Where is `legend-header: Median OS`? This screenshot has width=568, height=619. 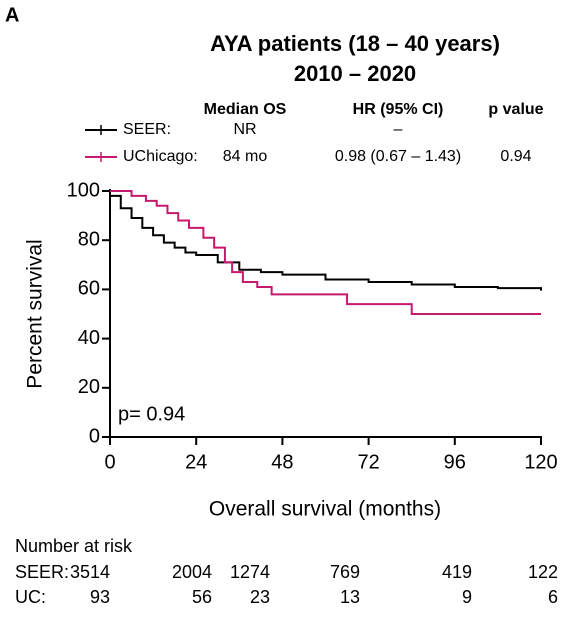 legend-header: Median OS is located at coordinates (245, 109).